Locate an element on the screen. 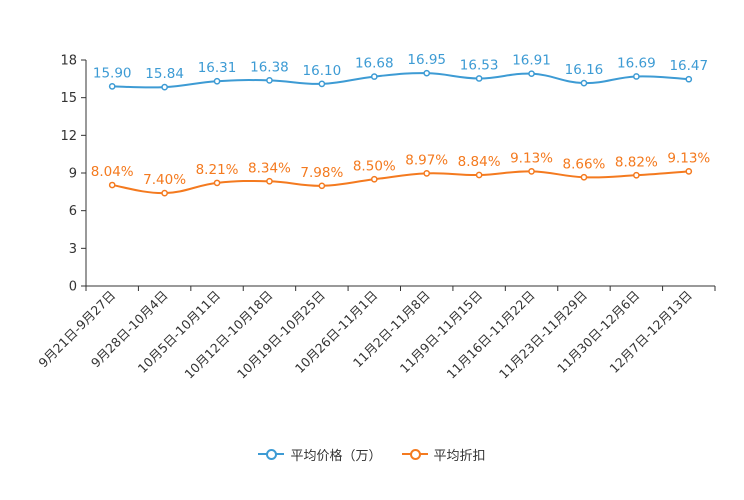 The image size is (744, 500). data-label-avg-discount: 8.34% is located at coordinates (269, 168).